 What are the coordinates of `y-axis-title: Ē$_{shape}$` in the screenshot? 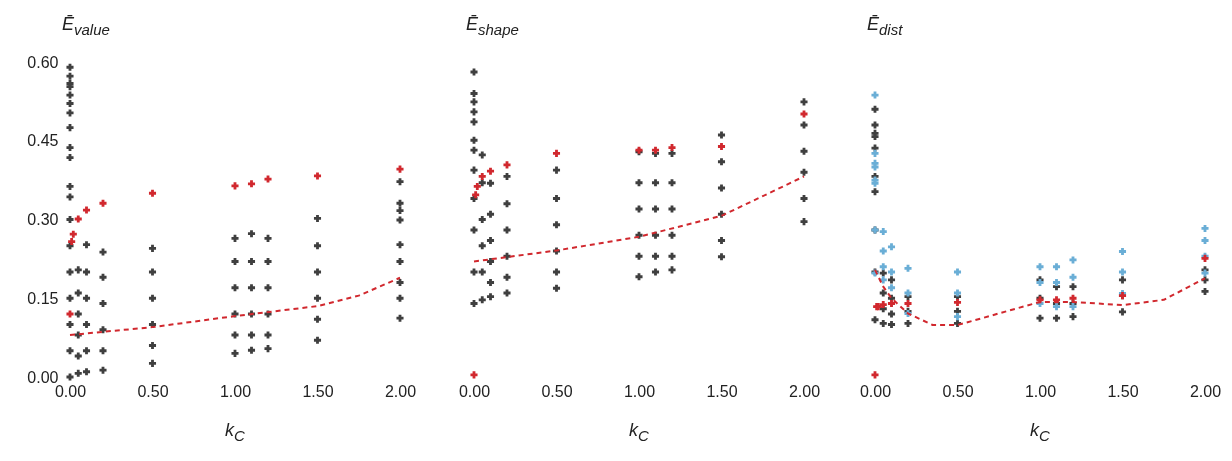 It's located at (492, 26).